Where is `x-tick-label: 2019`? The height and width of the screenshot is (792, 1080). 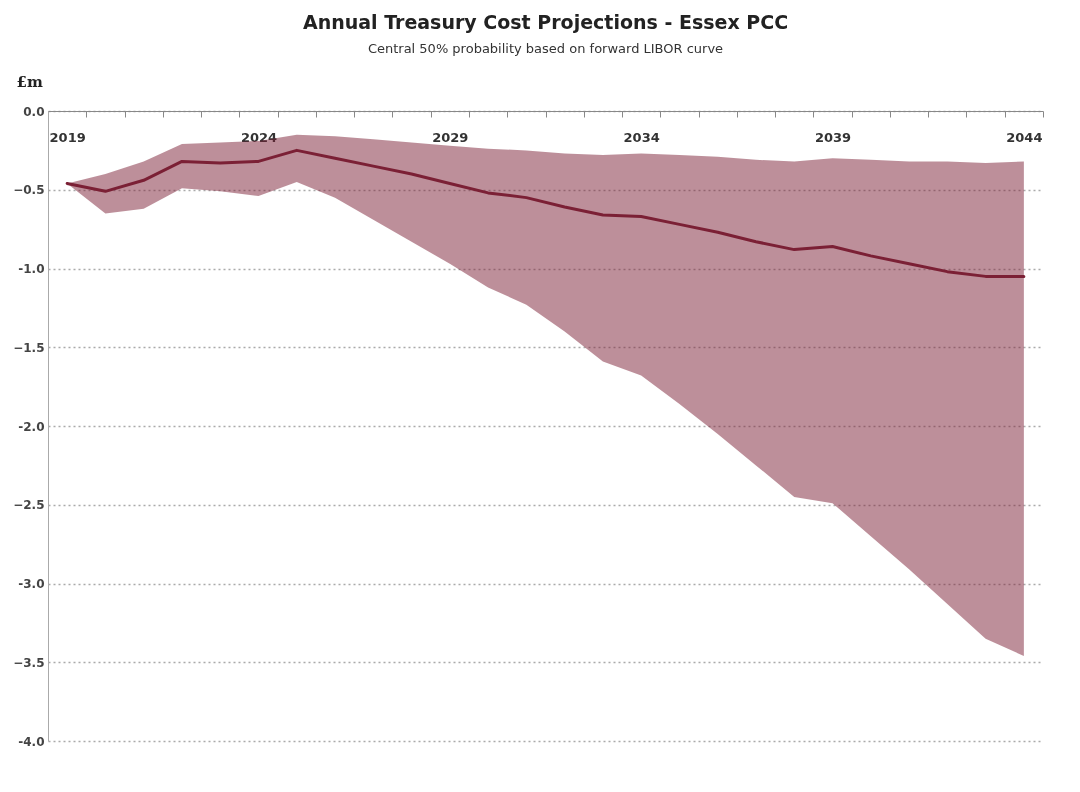 x-tick-label: 2019 is located at coordinates (67, 137).